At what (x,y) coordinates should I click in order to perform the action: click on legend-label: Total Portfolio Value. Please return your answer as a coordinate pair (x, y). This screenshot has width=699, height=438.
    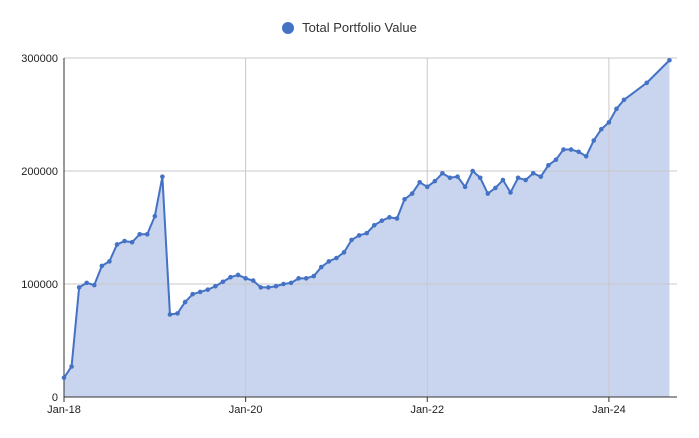
    Looking at the image, I should click on (359, 27).